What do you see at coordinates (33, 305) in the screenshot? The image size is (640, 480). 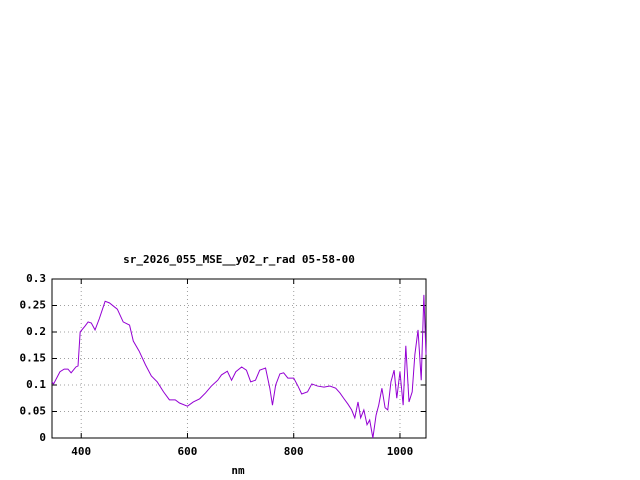 I see `y-tick-label: 0.25` at bounding box center [33, 305].